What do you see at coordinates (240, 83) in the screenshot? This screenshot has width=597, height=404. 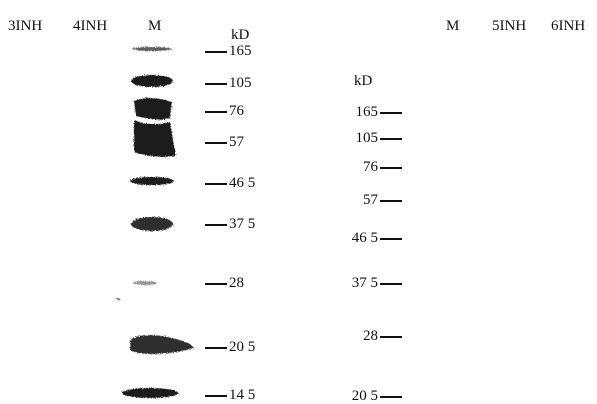 I see `left-marker-105: 105` at bounding box center [240, 83].